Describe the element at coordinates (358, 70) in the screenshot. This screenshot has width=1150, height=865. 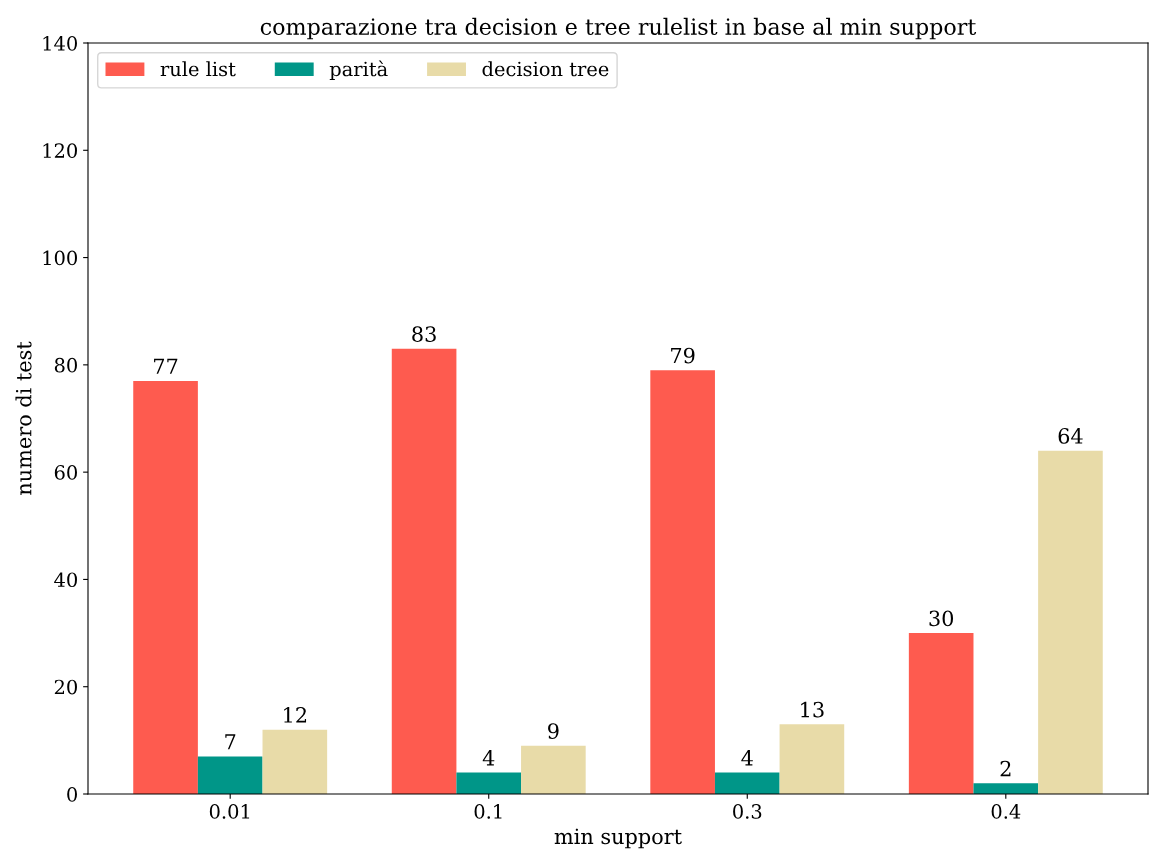
I see `legend-label: parità` at that location.